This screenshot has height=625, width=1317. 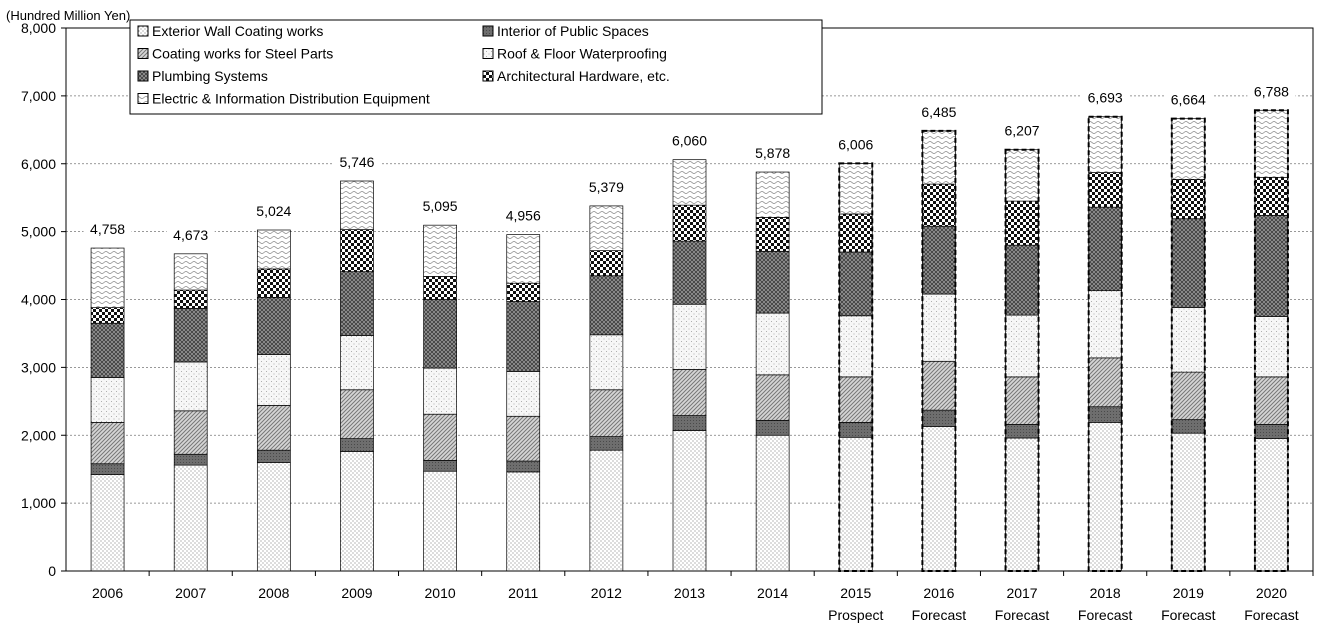 I want to click on y-tick-label: 3,000, so click(x=38, y=367).